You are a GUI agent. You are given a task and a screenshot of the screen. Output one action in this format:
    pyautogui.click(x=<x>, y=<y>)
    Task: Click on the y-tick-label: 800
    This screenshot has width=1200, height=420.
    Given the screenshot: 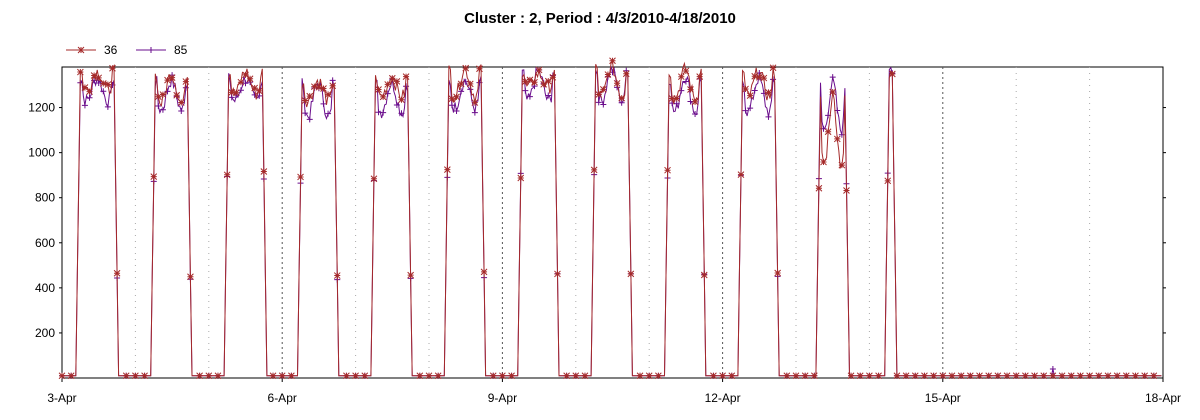 What is the action you would take?
    pyautogui.click(x=45, y=198)
    